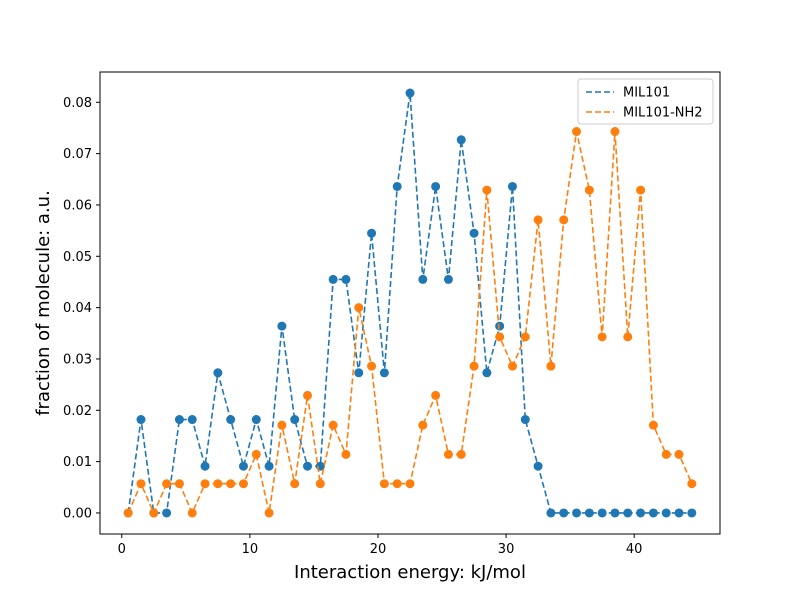  I want to click on legend-label-0: MIL101, so click(646, 93).